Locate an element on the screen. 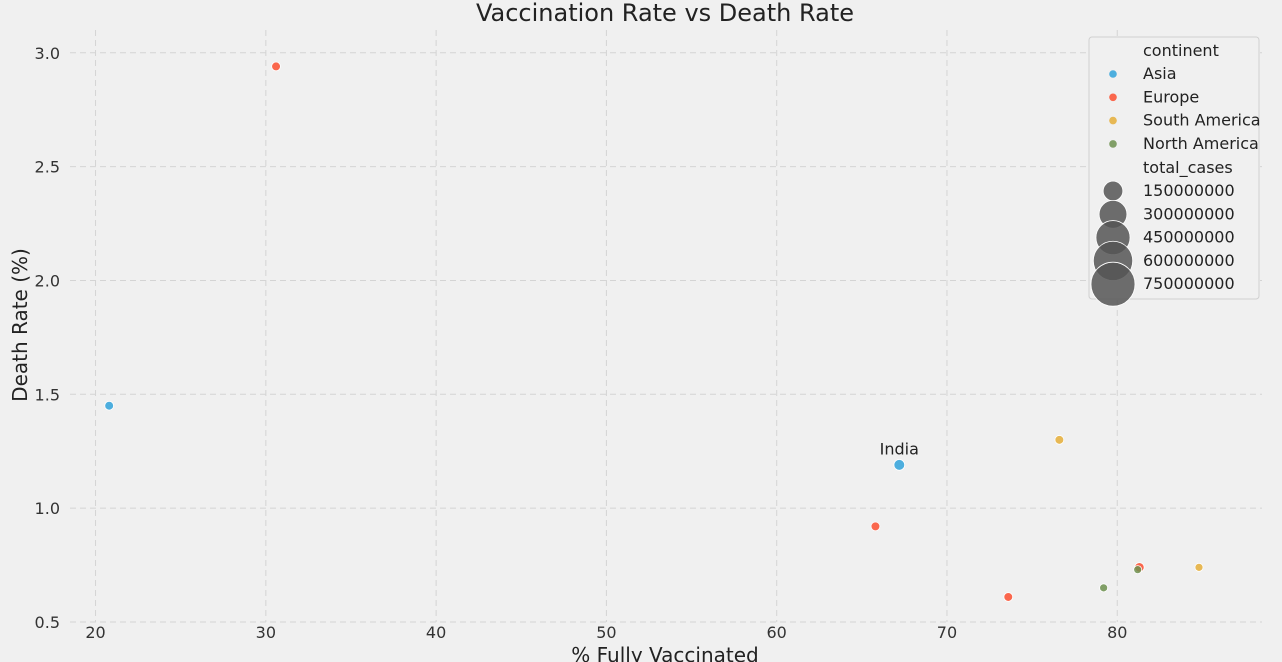 This screenshot has width=1282, height=662. legend-label: Europe is located at coordinates (1171, 96).